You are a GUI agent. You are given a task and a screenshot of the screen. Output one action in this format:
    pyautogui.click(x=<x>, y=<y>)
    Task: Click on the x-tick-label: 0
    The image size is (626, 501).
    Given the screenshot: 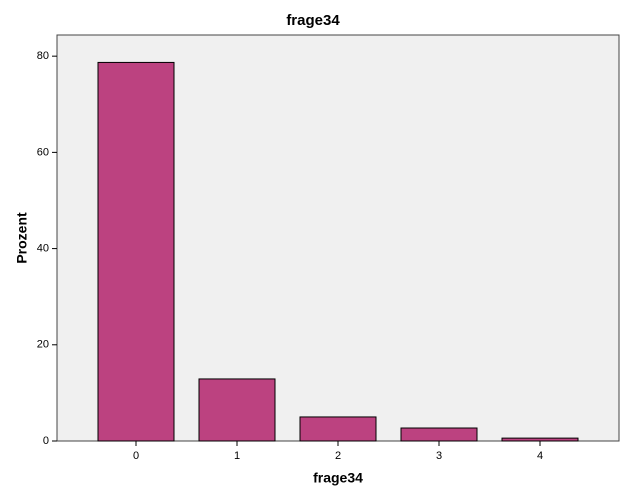 What is the action you would take?
    pyautogui.click(x=136, y=456)
    